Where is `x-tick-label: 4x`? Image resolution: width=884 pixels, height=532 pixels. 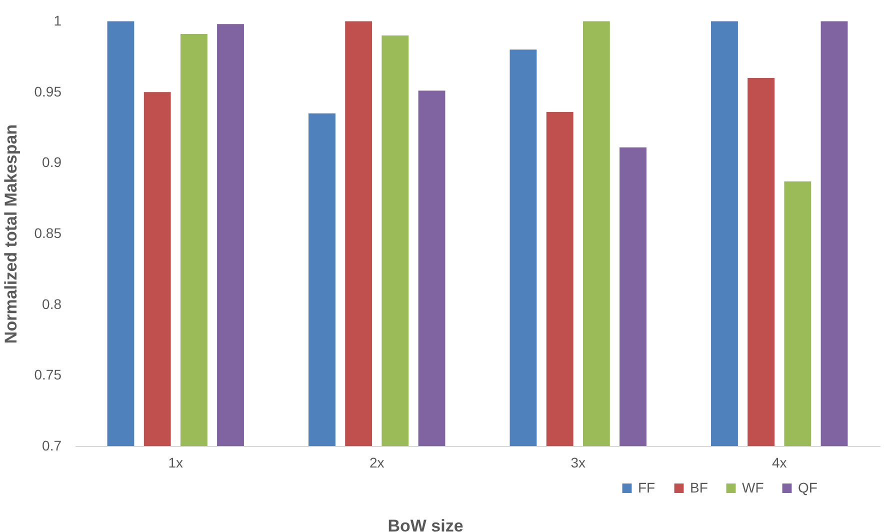 x-tick-label: 4x is located at coordinates (779, 462).